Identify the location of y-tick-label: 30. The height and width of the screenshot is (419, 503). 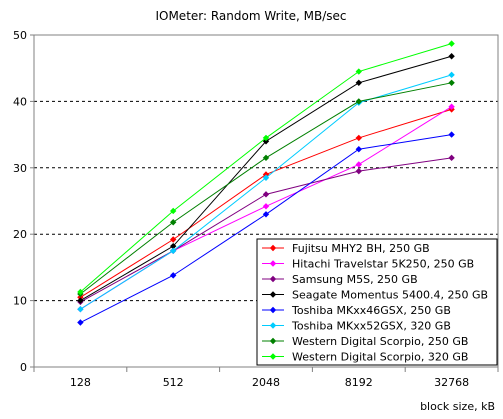
(20, 168).